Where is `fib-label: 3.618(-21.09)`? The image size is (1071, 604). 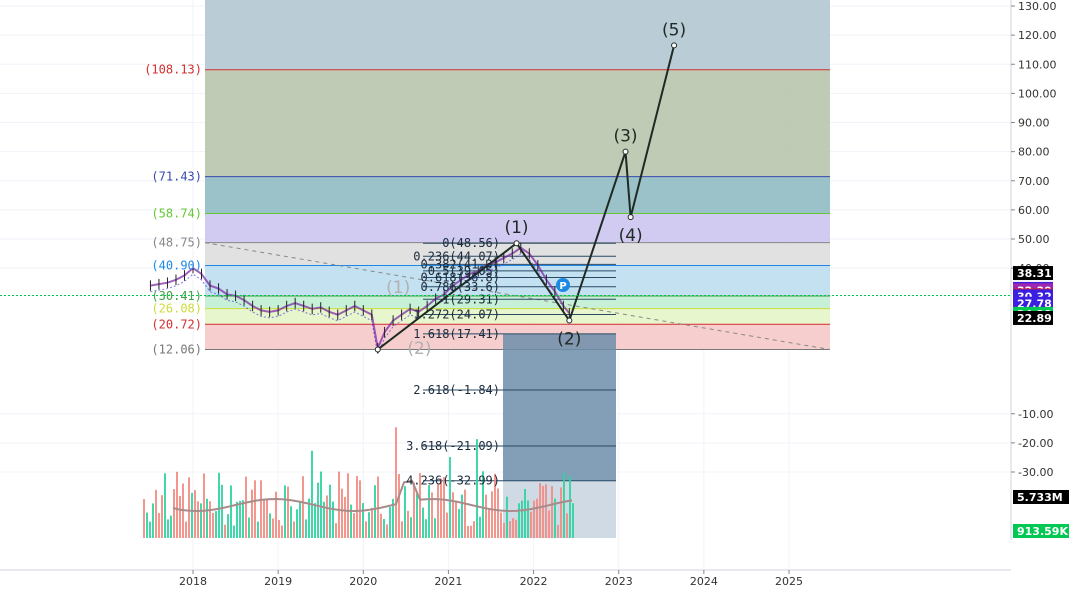
fib-label: 3.618(-21.09) is located at coordinates (453, 446).